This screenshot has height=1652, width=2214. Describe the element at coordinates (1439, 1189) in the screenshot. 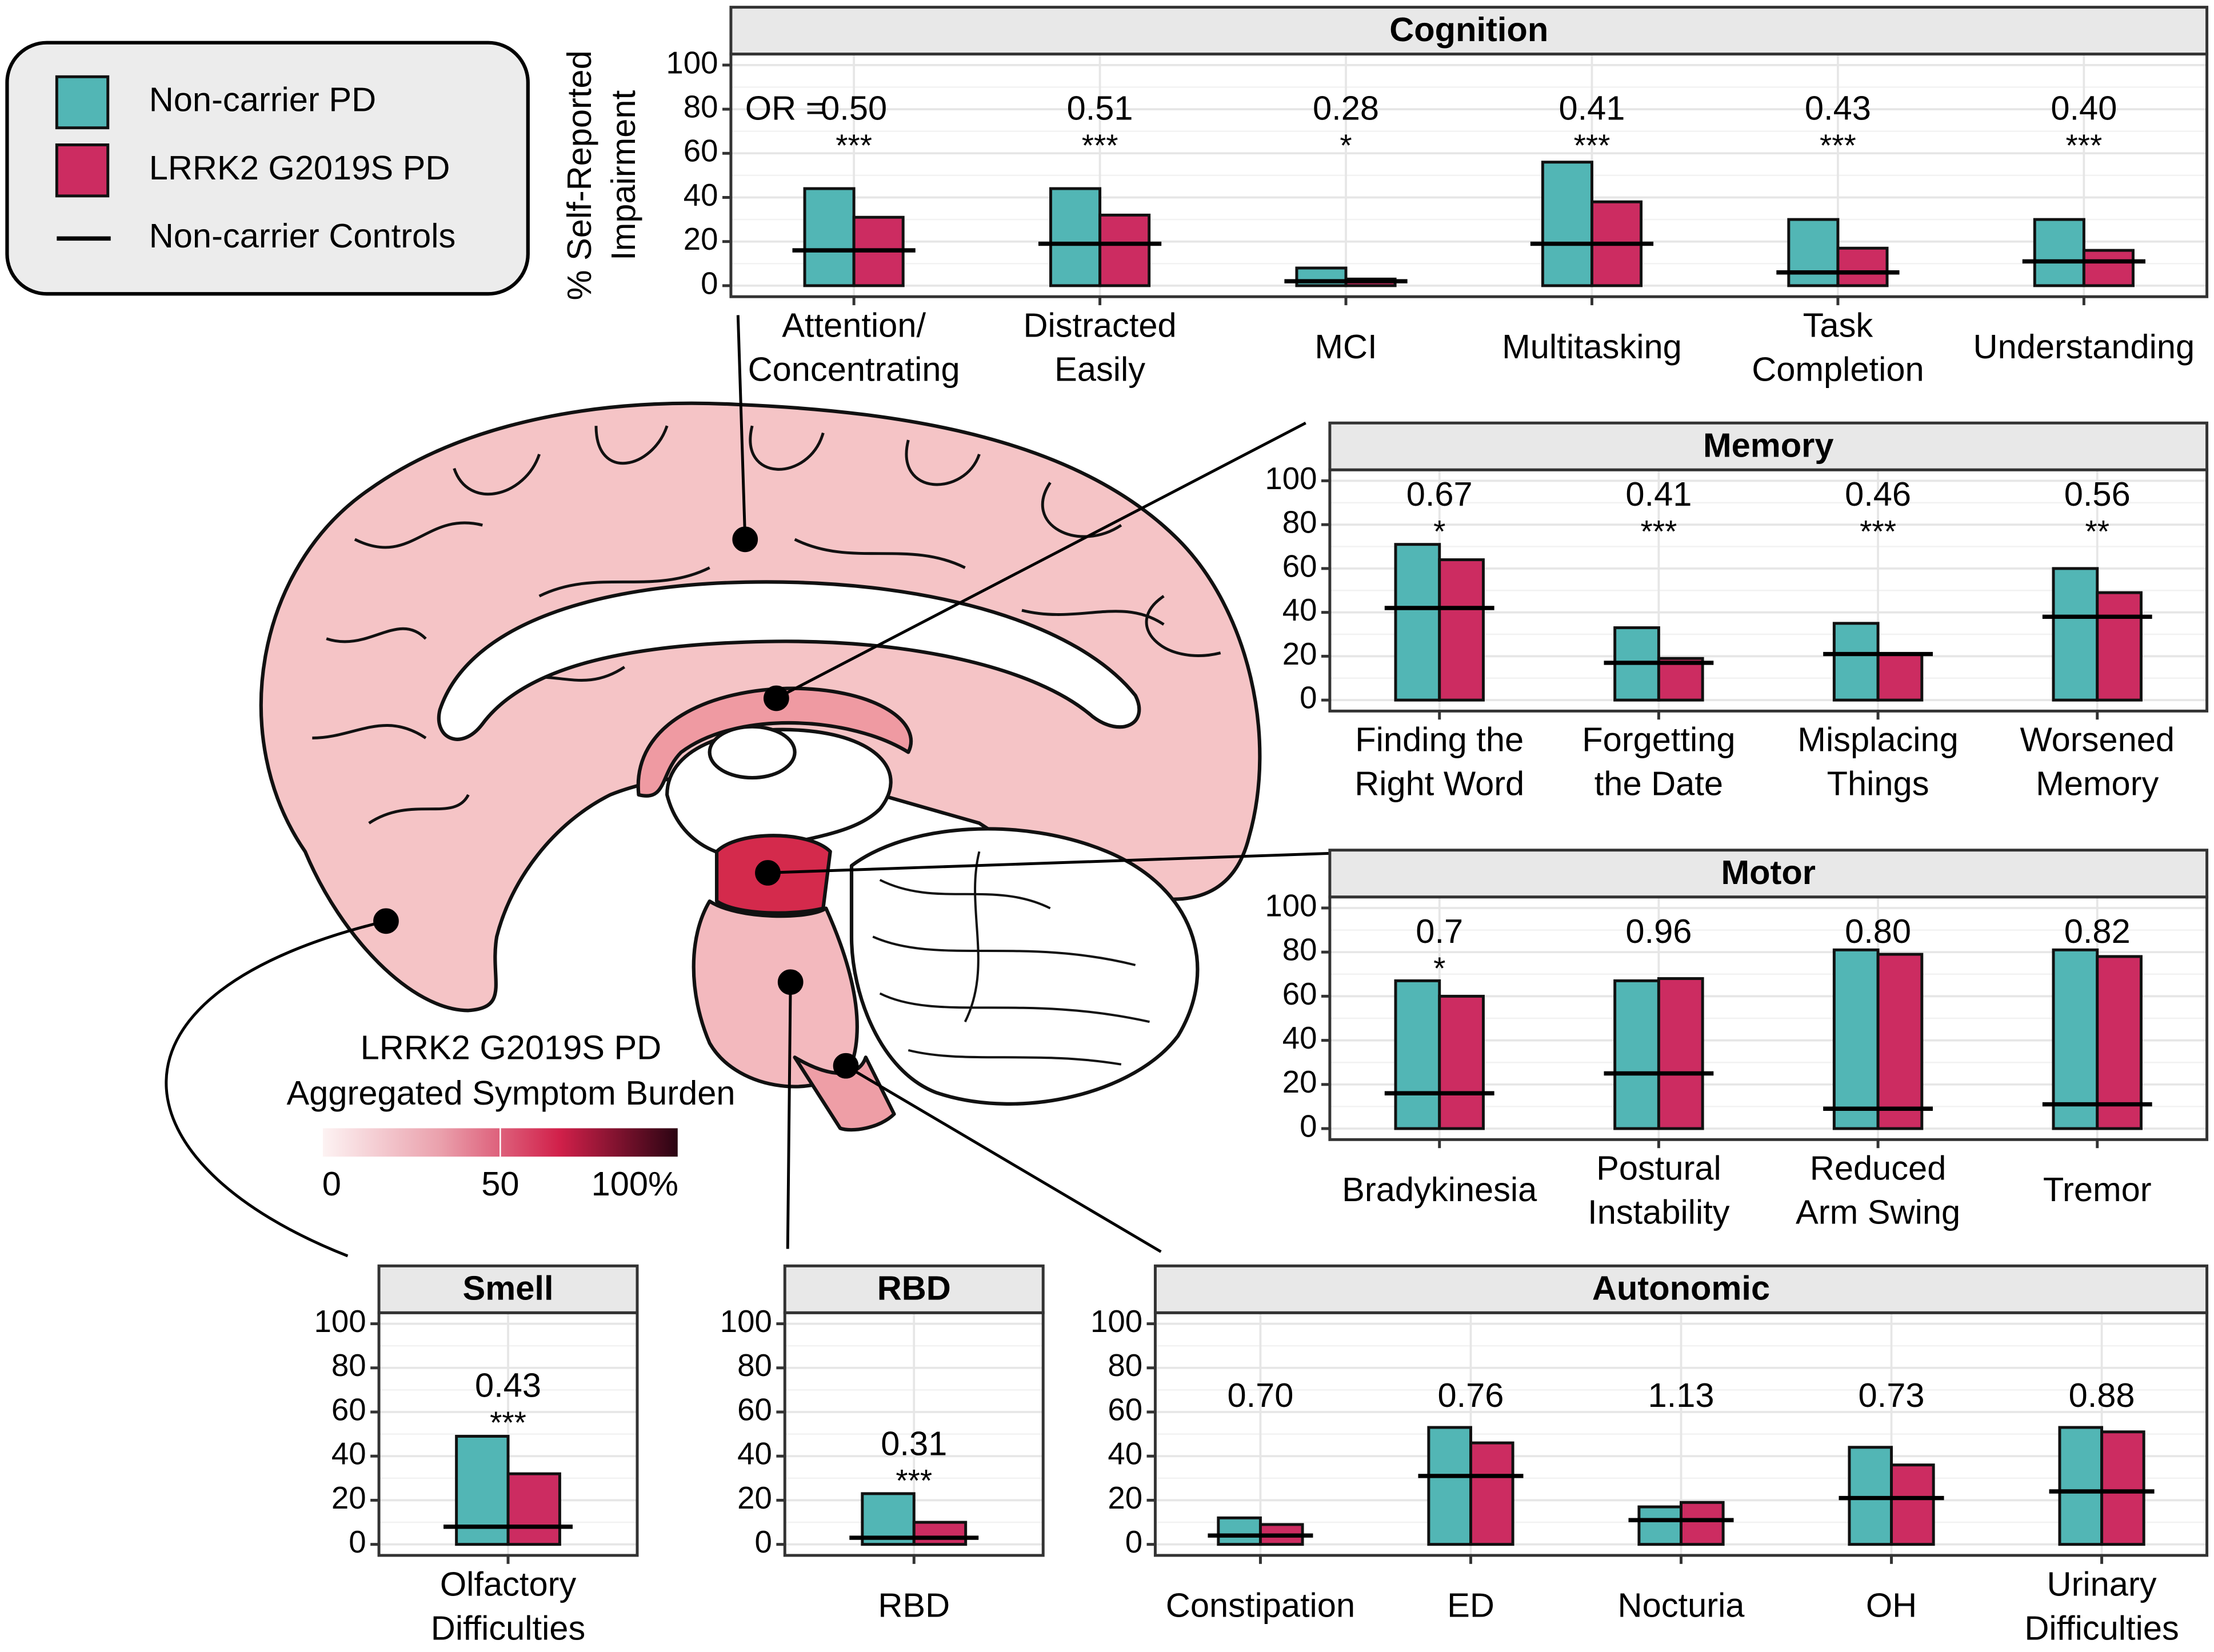

I see `x-tick-label: Bradykinesia` at that location.